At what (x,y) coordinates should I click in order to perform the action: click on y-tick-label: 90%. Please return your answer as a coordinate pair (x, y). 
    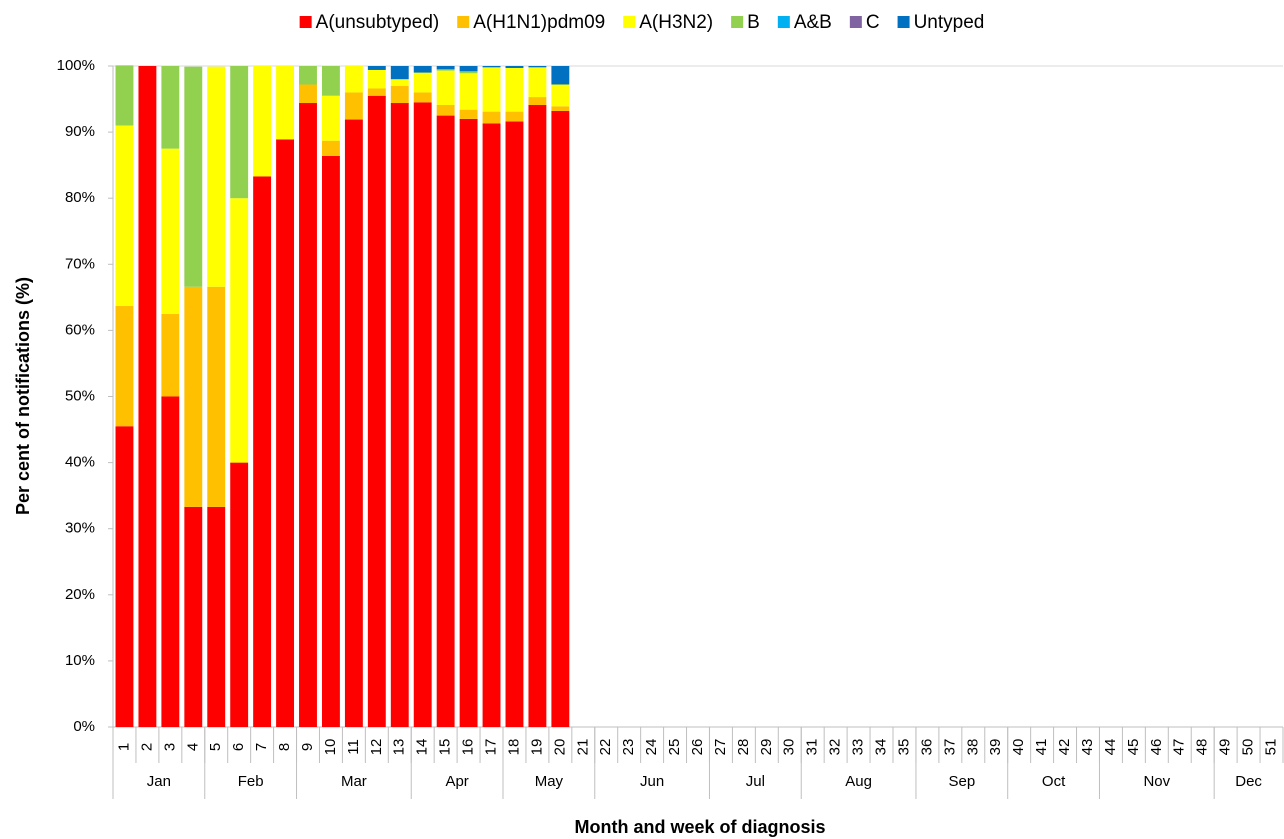
    Looking at the image, I should click on (80, 131).